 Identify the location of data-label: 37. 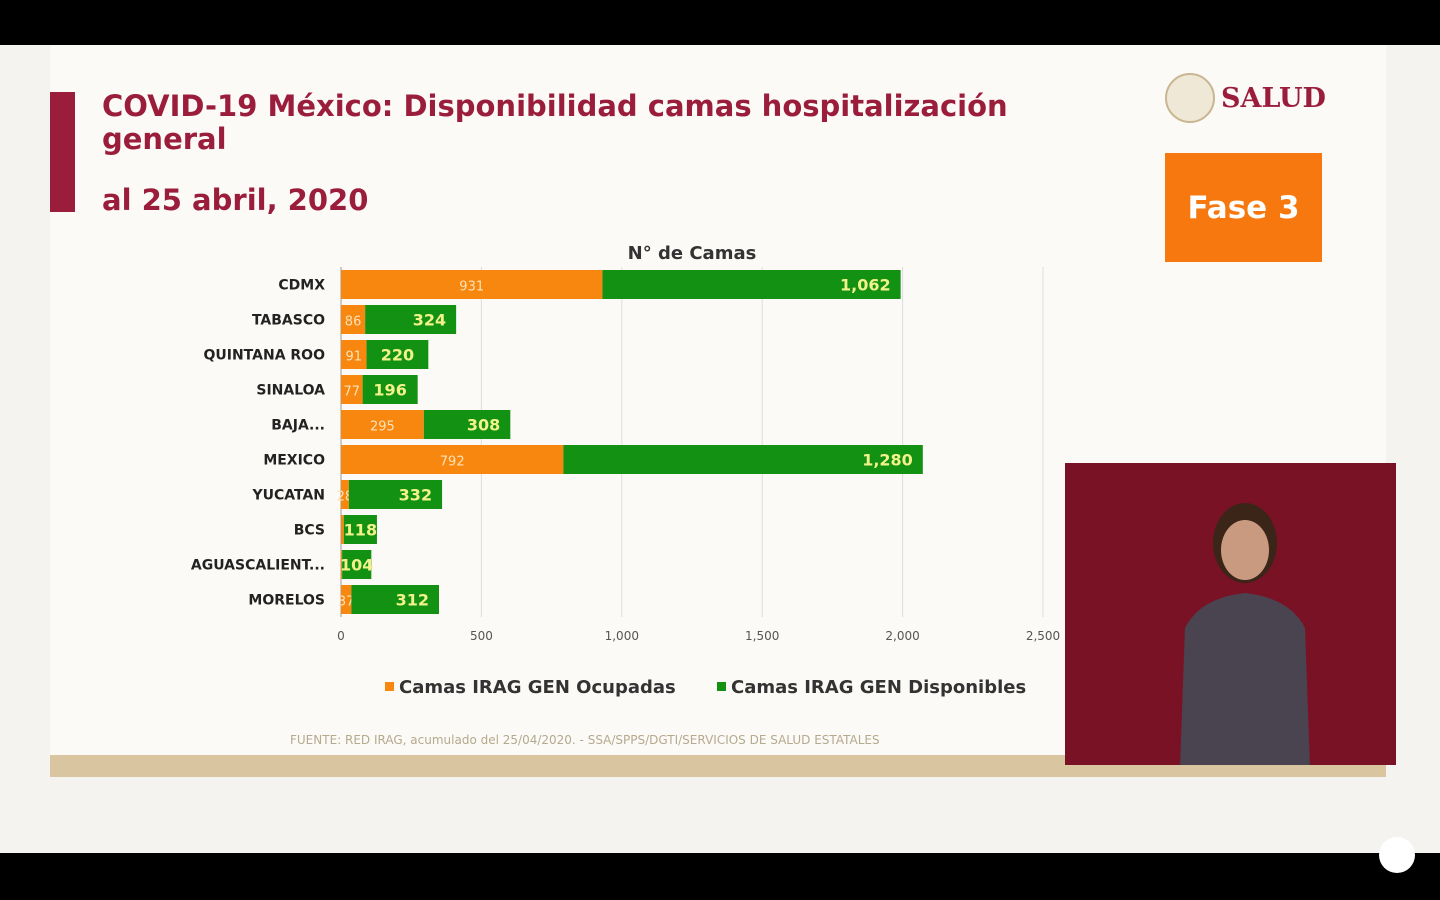
(346, 602).